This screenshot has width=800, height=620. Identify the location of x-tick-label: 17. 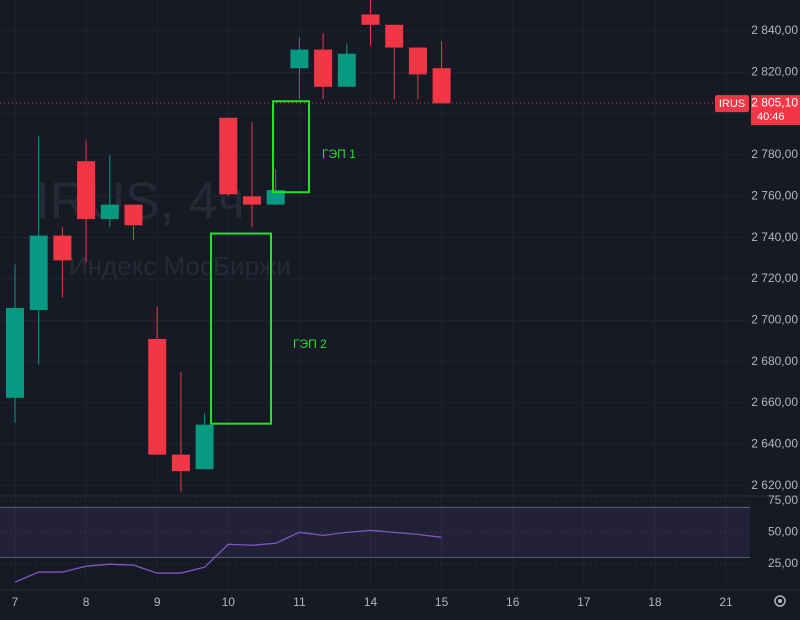
(584, 602).